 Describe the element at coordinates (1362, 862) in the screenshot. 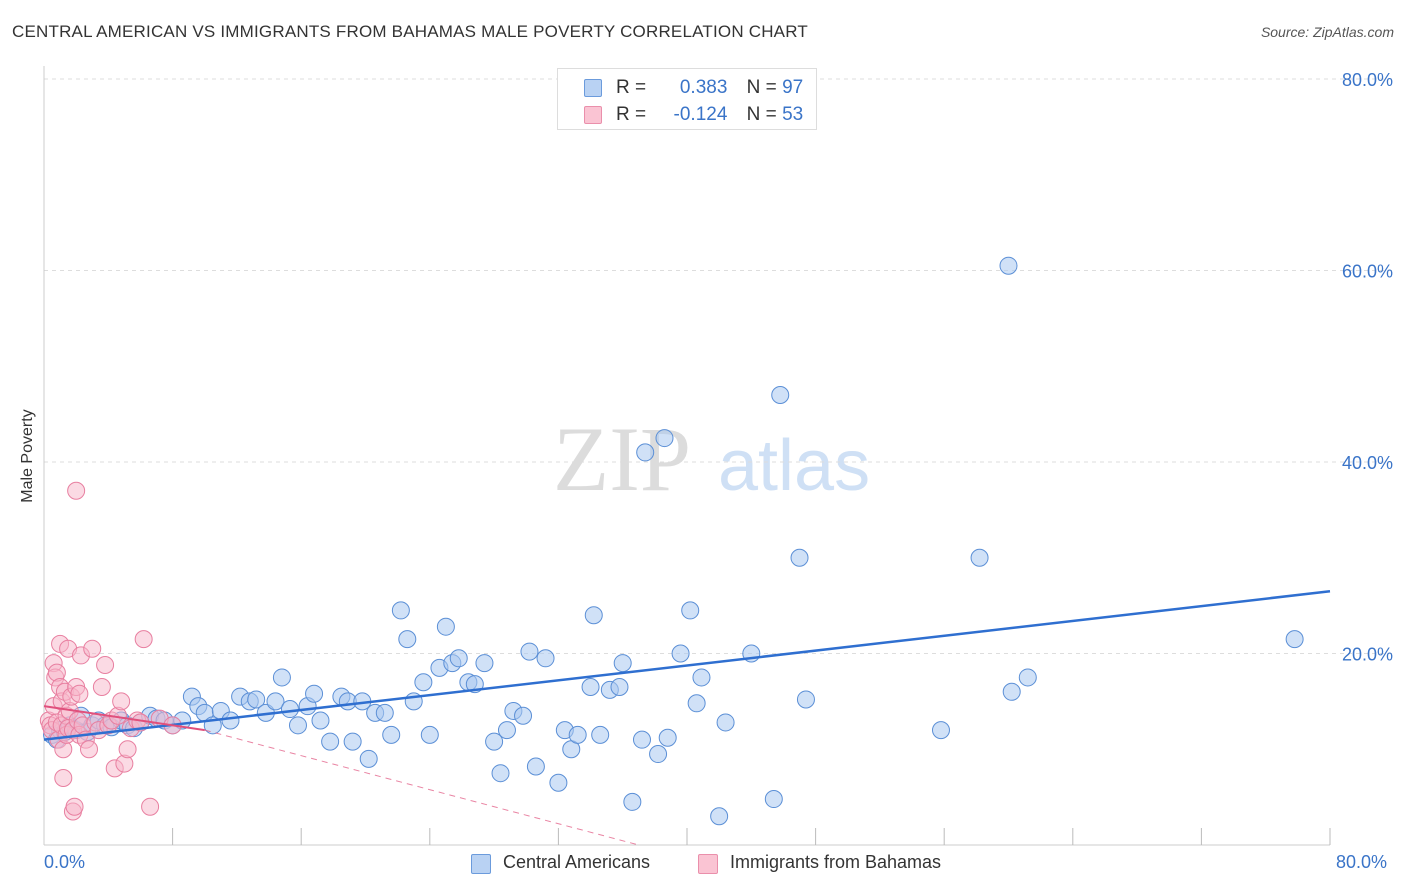

I see `x-tick-label-max: 80.0%` at that location.